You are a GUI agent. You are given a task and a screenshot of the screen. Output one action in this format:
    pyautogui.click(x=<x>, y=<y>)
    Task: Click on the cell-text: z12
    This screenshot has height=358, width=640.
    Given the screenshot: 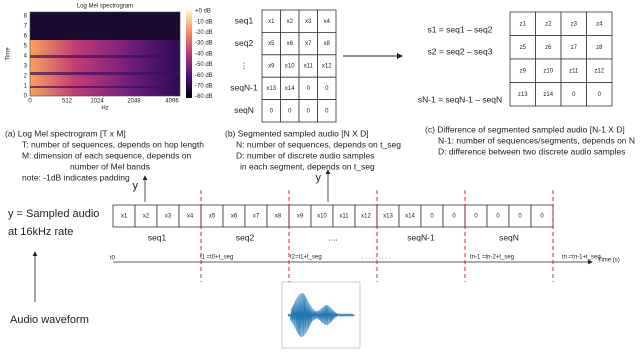 What is the action you would take?
    pyautogui.click(x=599, y=71)
    